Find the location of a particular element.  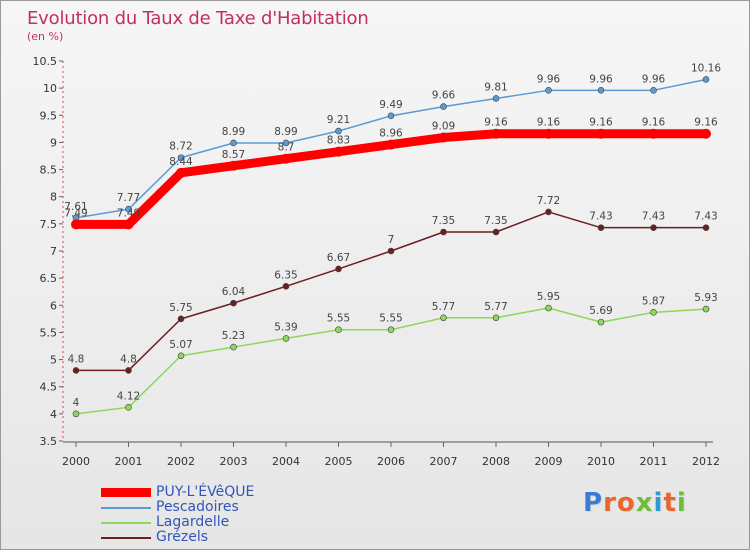

data-label: 8.96 is located at coordinates (391, 134).